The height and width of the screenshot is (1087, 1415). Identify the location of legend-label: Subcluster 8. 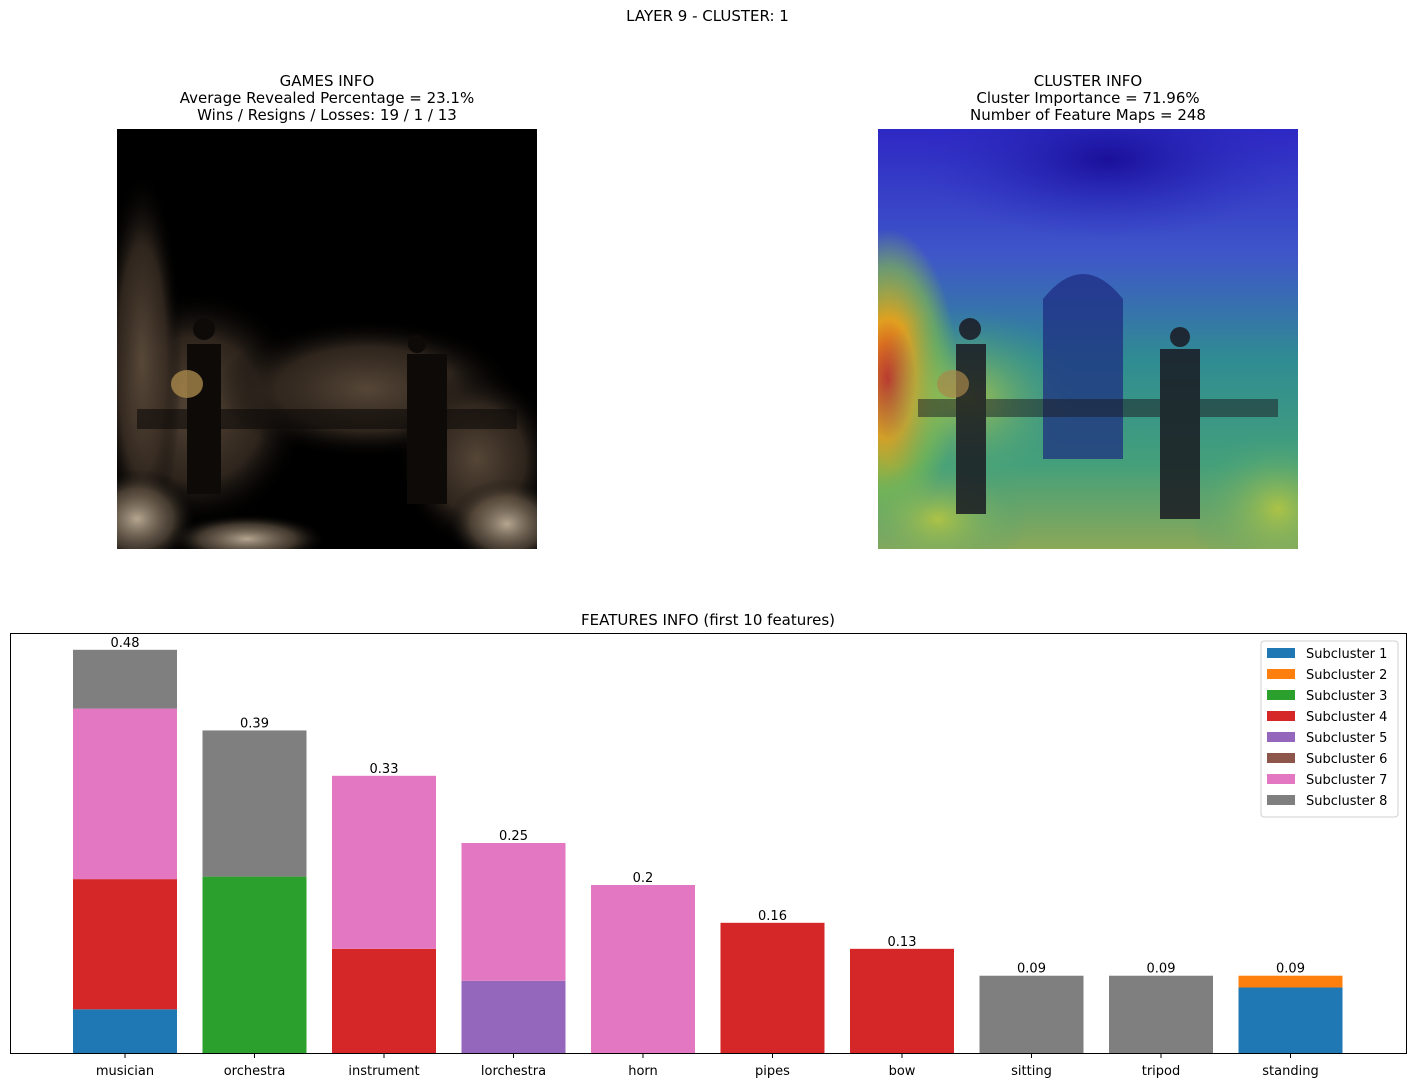
(1346, 801).